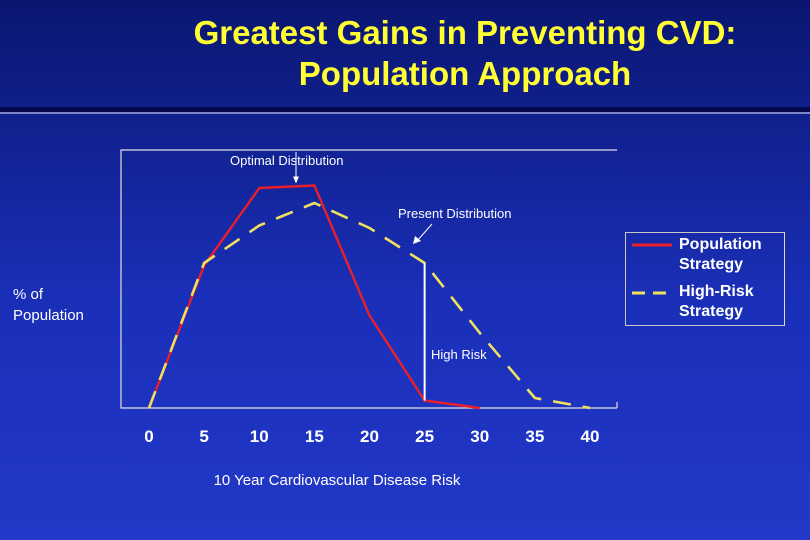 This screenshot has width=810, height=540. I want to click on legend-label-high-risk-strategy: High-Risk Strategy, so click(716, 301).